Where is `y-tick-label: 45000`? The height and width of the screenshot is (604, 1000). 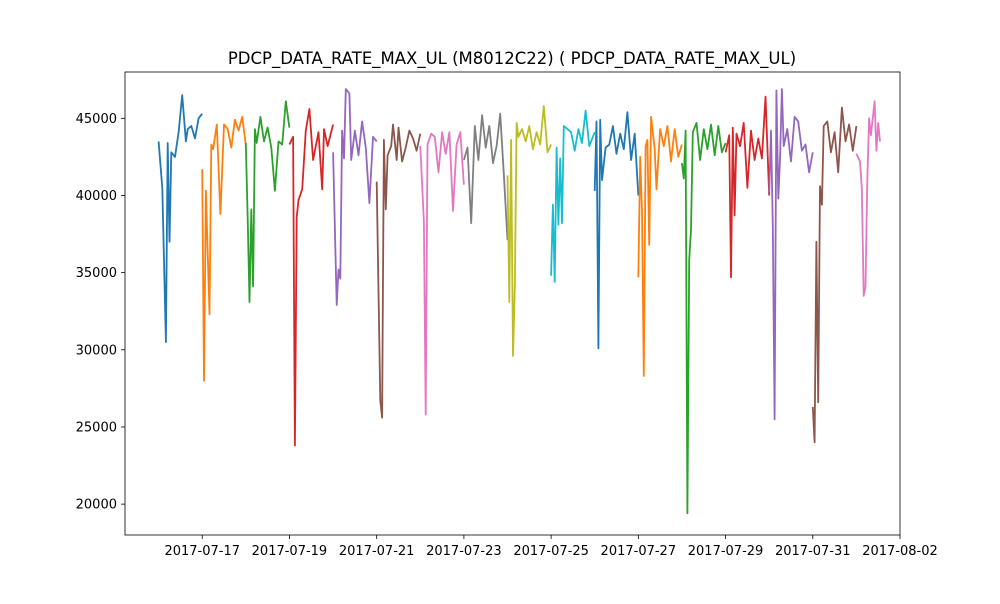
y-tick-label: 45000 is located at coordinates (96, 119).